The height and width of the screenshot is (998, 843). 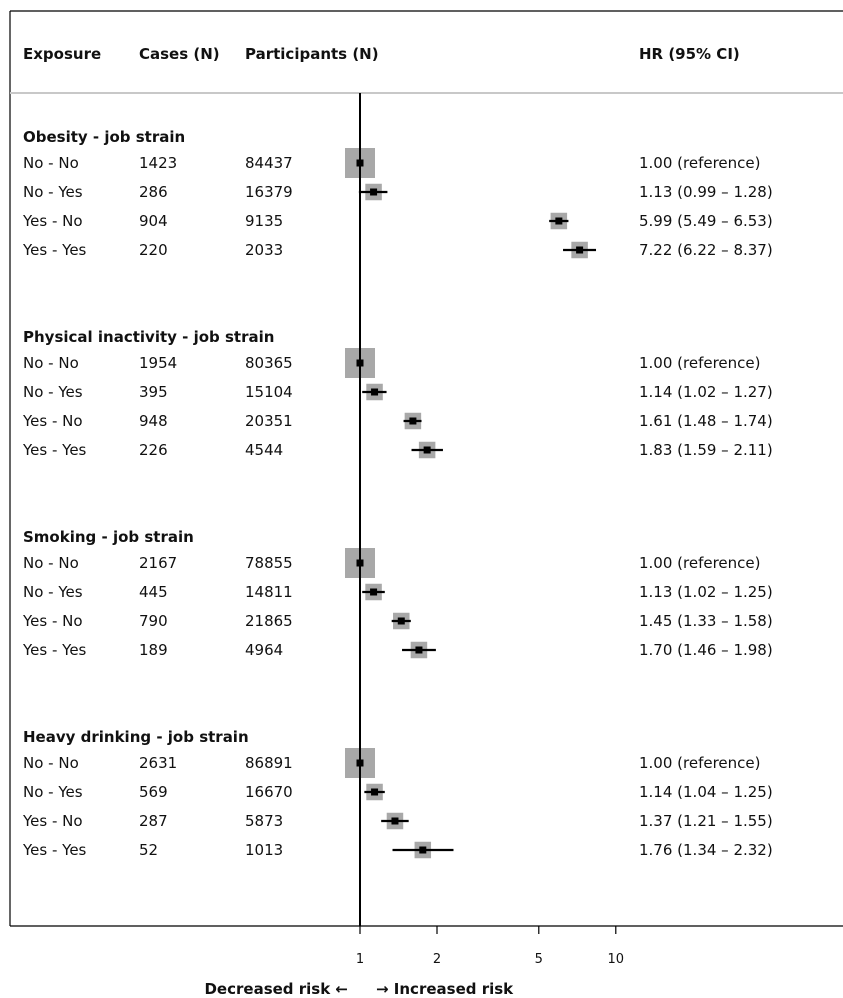 What do you see at coordinates (706, 592) in the screenshot?
I see `row-hr-text: 1.13 (1.02 – 1.25)` at bounding box center [706, 592].